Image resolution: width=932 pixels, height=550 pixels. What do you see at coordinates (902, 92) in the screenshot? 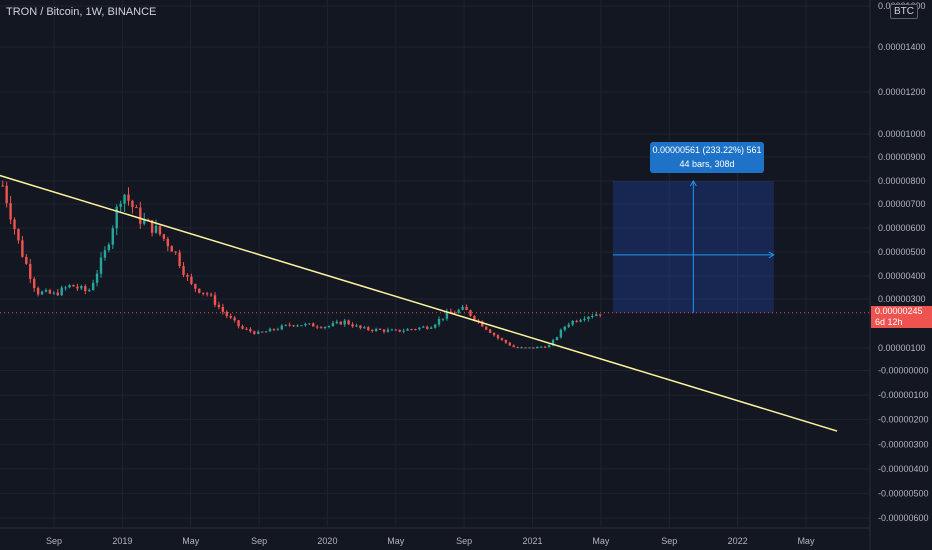
I see `y-tick-label: 0.00001200` at bounding box center [902, 92].